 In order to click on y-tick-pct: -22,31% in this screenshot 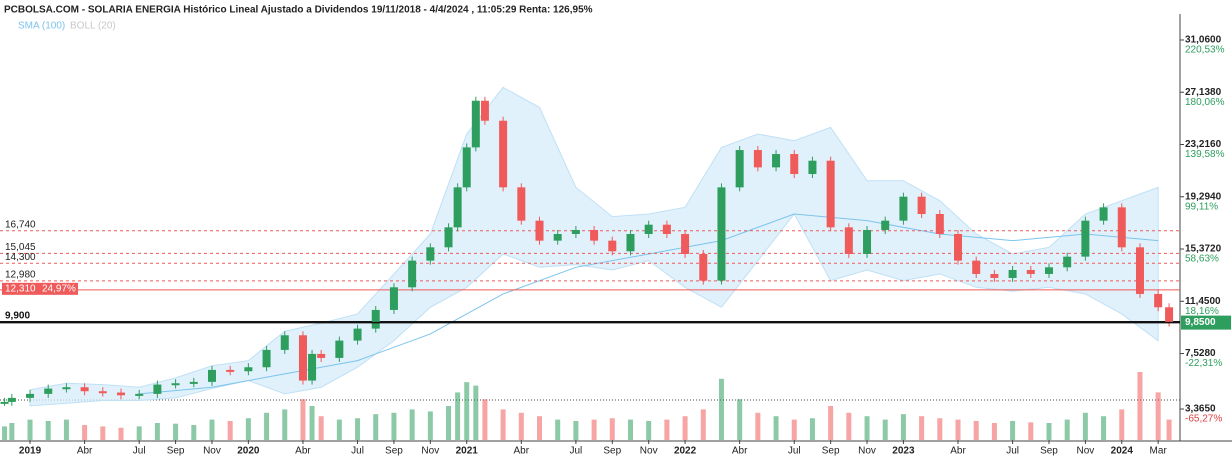, I will do `click(1203, 363)`.